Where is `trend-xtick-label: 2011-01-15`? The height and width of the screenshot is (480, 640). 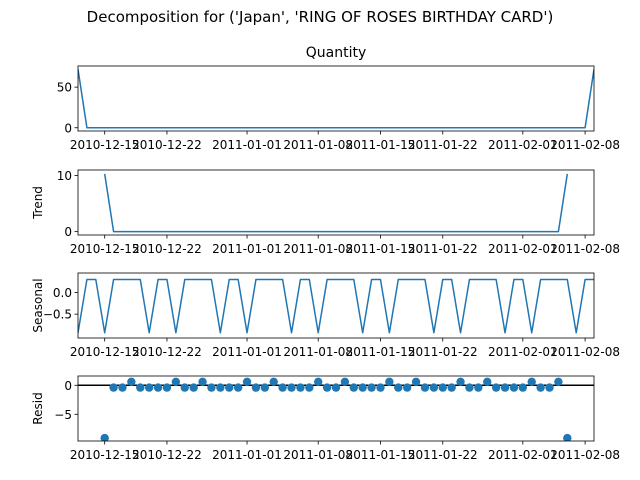 trend-xtick-label: 2011-01-15 is located at coordinates (381, 249).